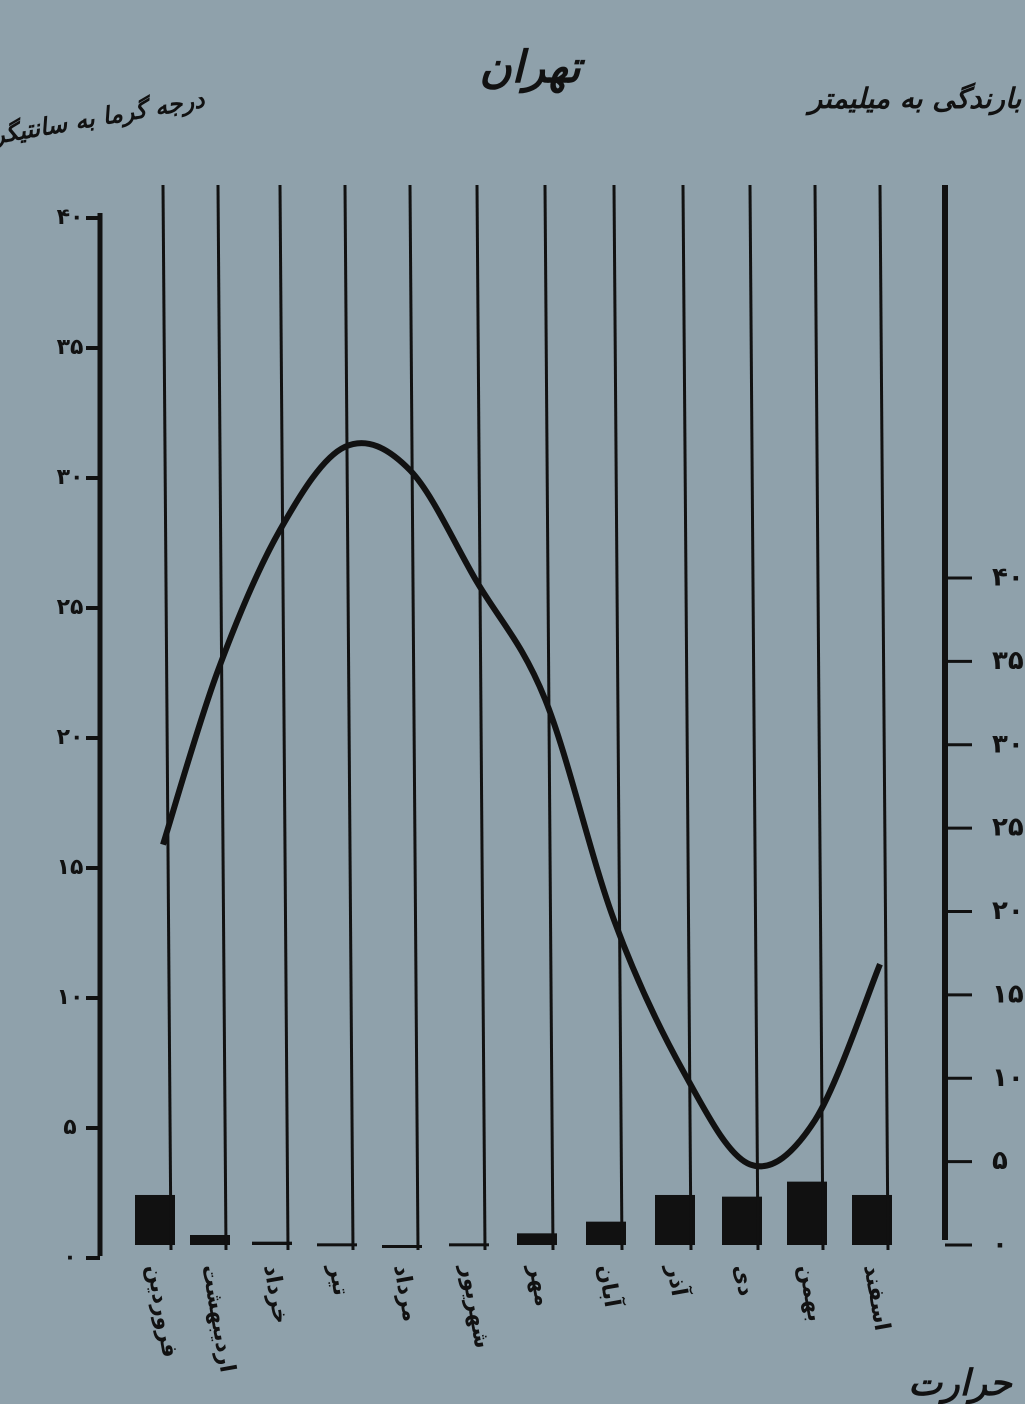 The width and height of the screenshot is (1025, 1404). What do you see at coordinates (70, 347) in the screenshot?
I see `y-tick-label: ۳۵` at bounding box center [70, 347].